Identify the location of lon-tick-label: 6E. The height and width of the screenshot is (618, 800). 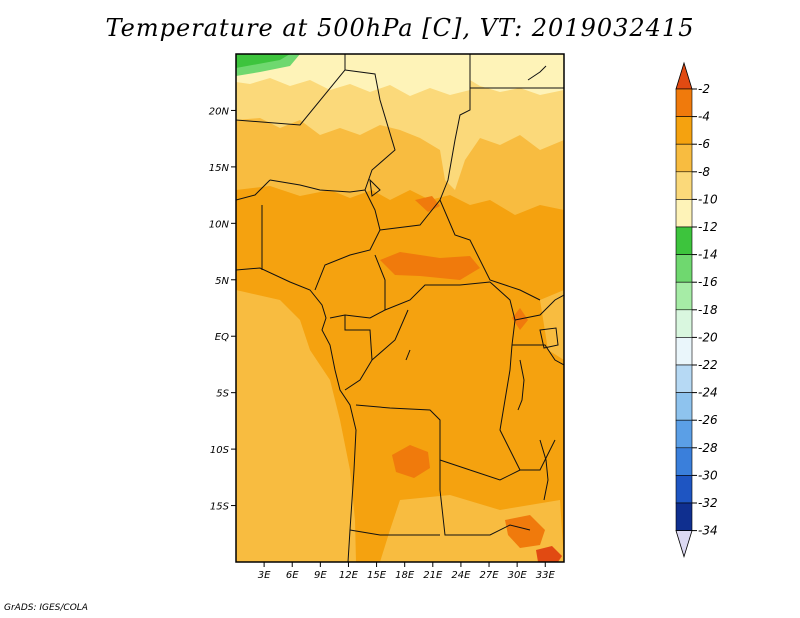
(292, 575).